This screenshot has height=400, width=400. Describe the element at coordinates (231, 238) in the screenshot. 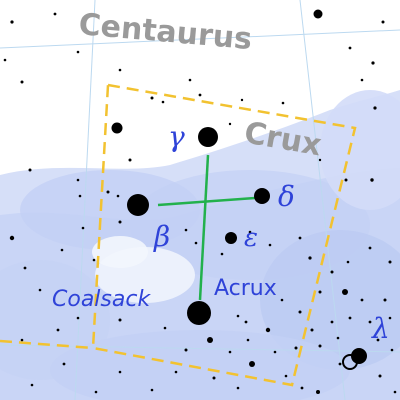

I see `star-epsilon-crucis` at that location.